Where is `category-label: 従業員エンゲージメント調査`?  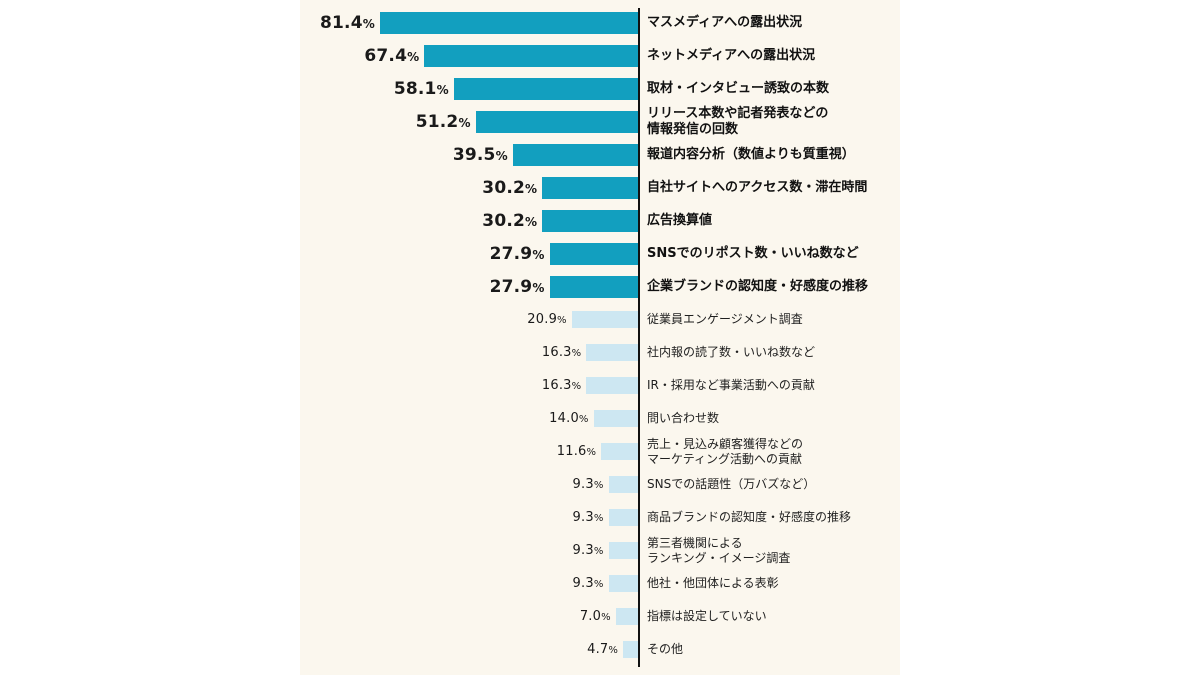
category-label: 従業員エンゲージメント調査 is located at coordinates (725, 319).